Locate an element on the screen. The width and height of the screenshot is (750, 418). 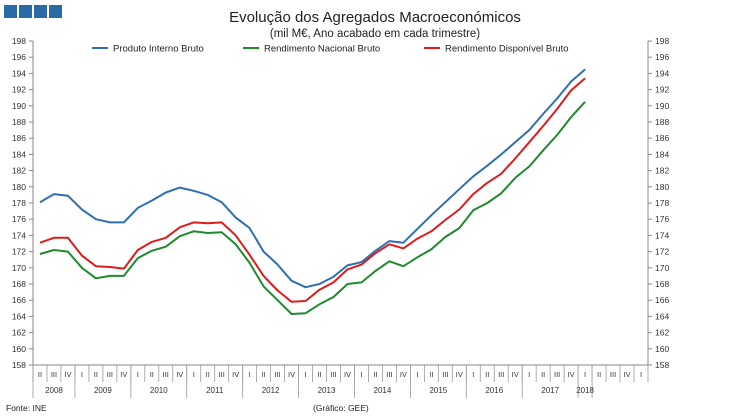
left-y-tick-label: 166 is located at coordinates (19, 300).